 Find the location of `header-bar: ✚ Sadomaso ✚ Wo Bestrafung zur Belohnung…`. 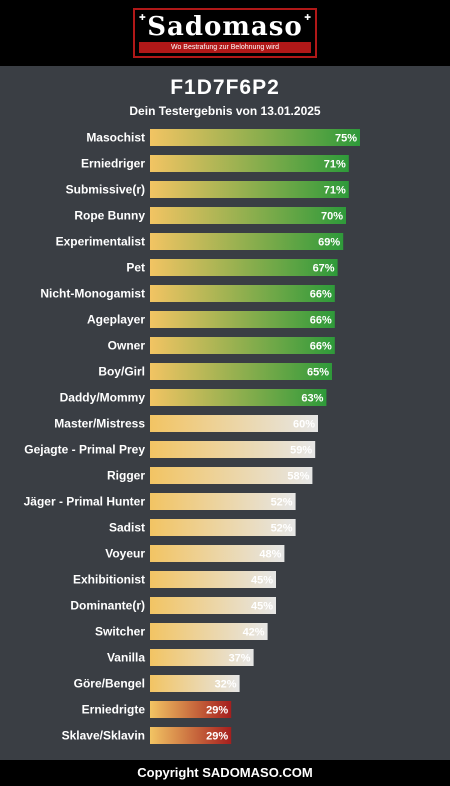

header-bar: ✚ Sadomaso ✚ Wo Bestrafung zur Belohnung… is located at coordinates (225, 33).